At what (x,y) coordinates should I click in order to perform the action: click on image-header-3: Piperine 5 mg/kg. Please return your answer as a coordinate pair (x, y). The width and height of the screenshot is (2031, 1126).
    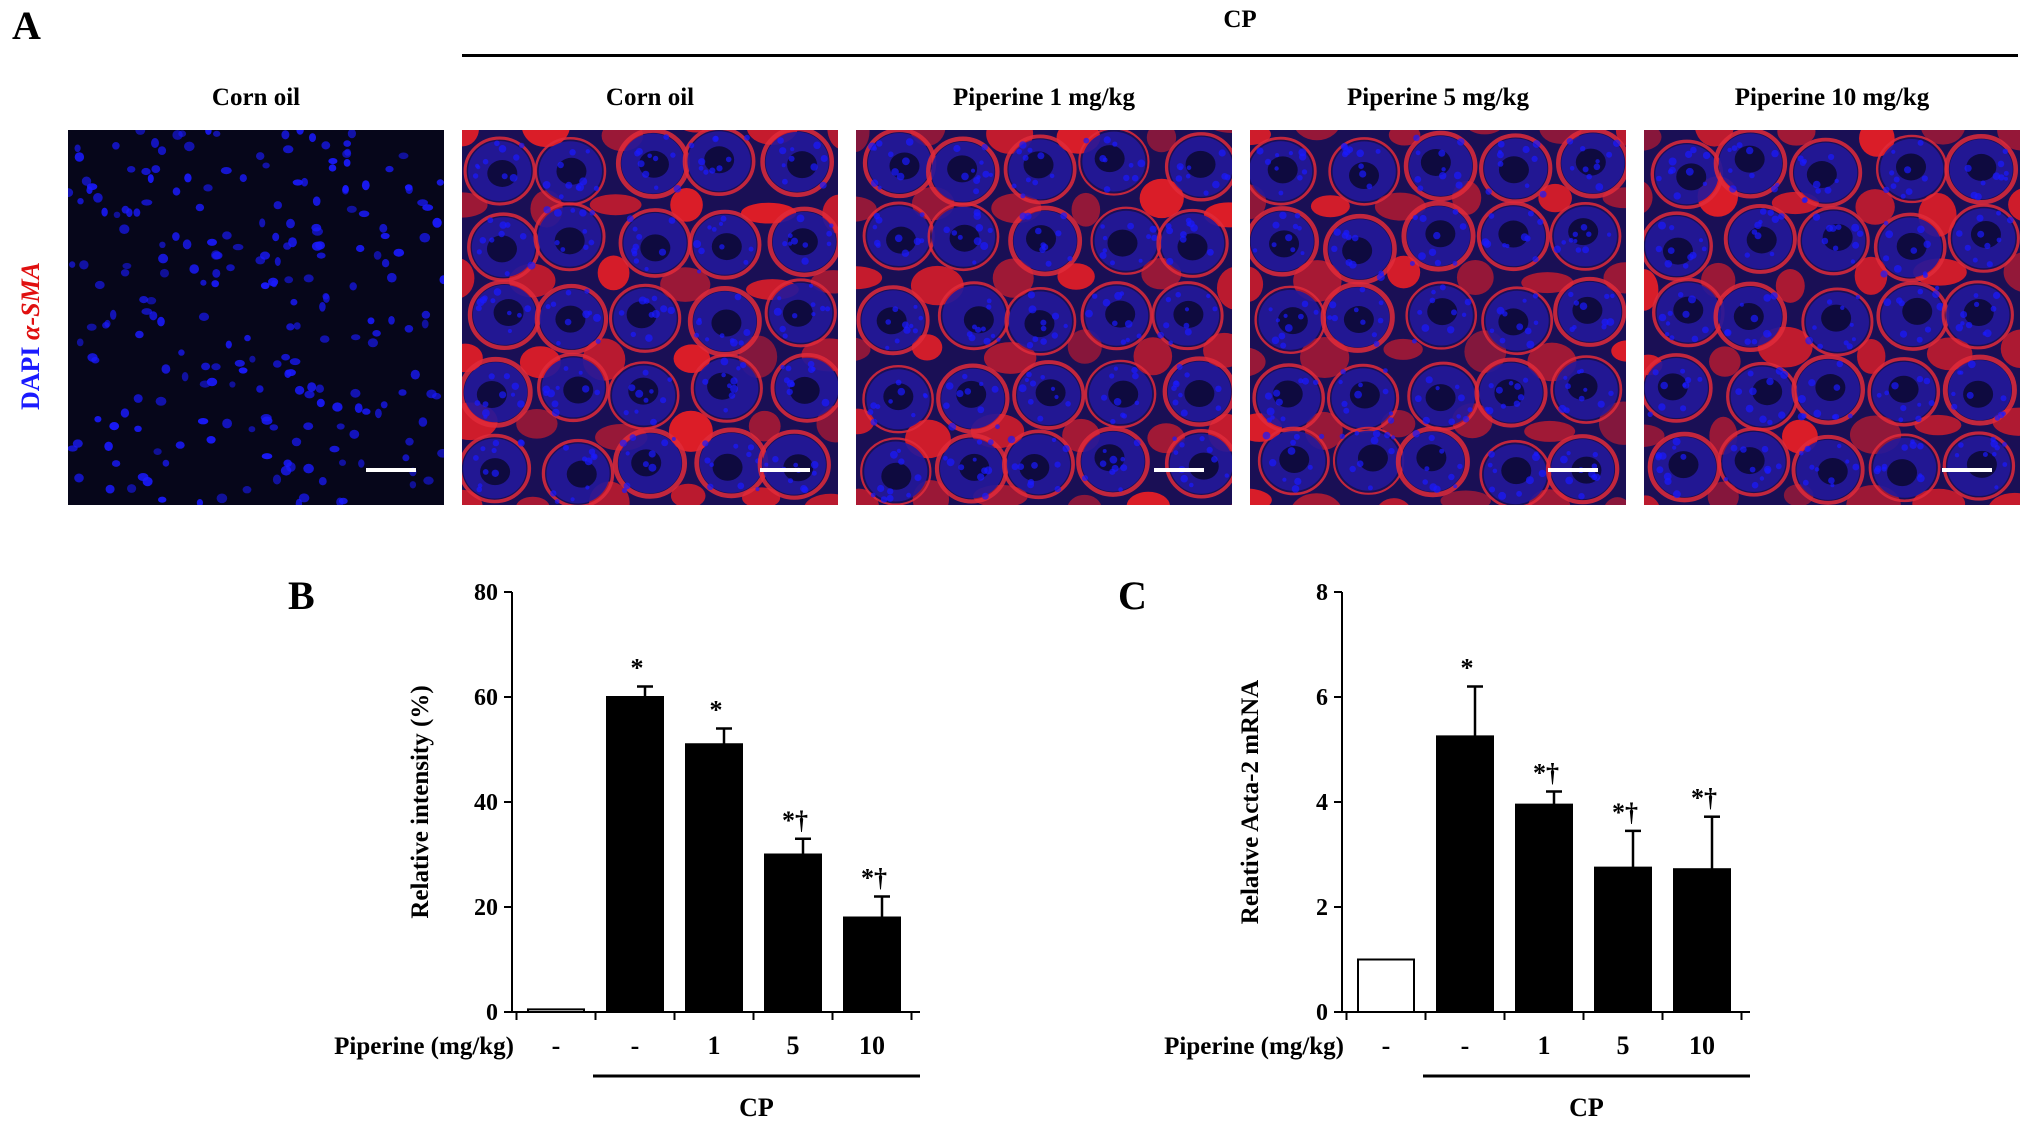
    Looking at the image, I should click on (1438, 97).